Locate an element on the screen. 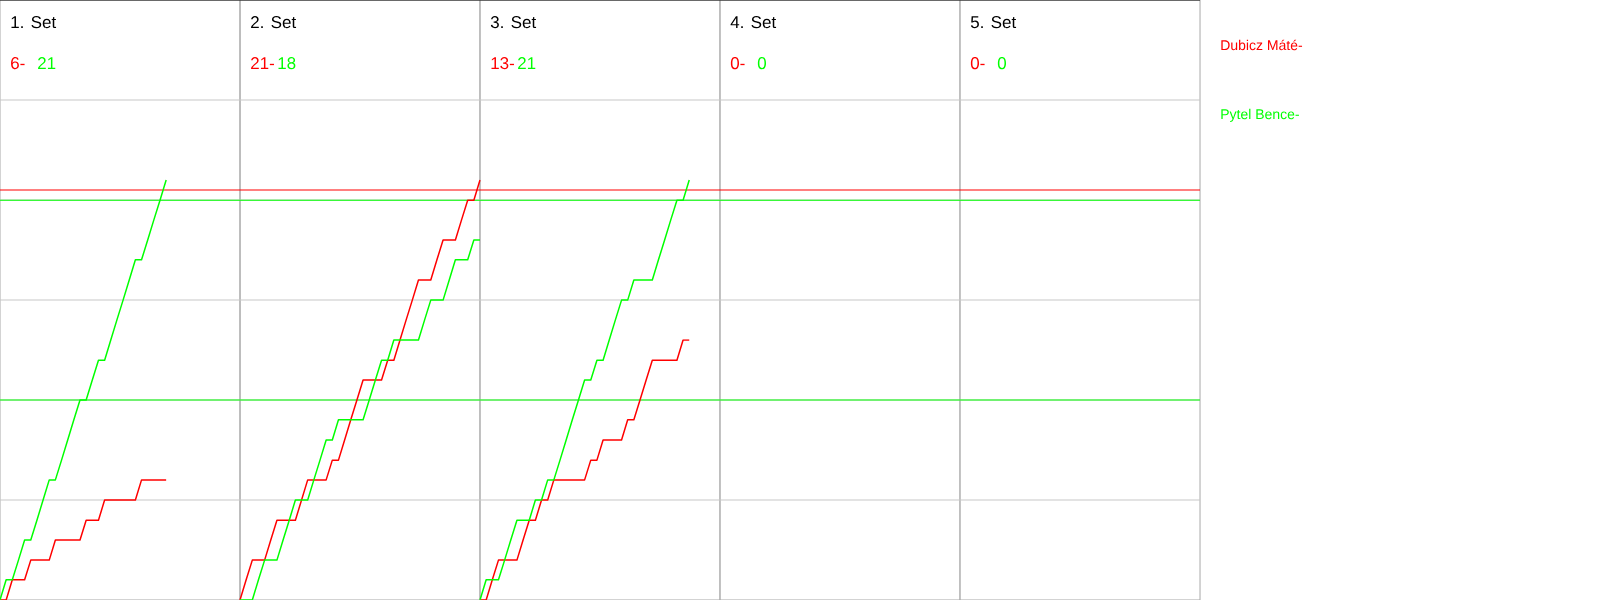  text: 5. Set is located at coordinates (993, 22).